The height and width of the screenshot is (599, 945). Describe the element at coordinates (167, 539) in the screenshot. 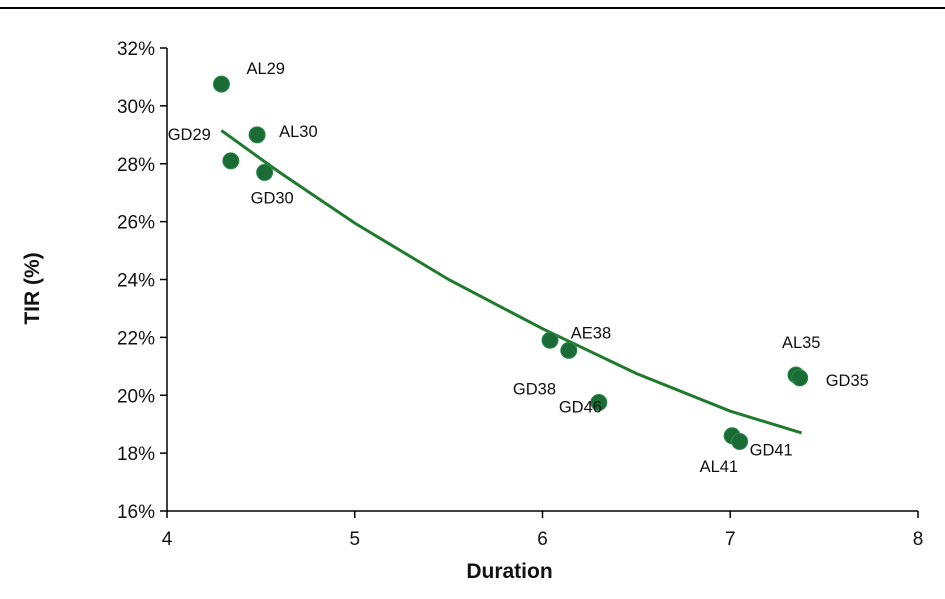

I see `x-tick-label: 4` at that location.